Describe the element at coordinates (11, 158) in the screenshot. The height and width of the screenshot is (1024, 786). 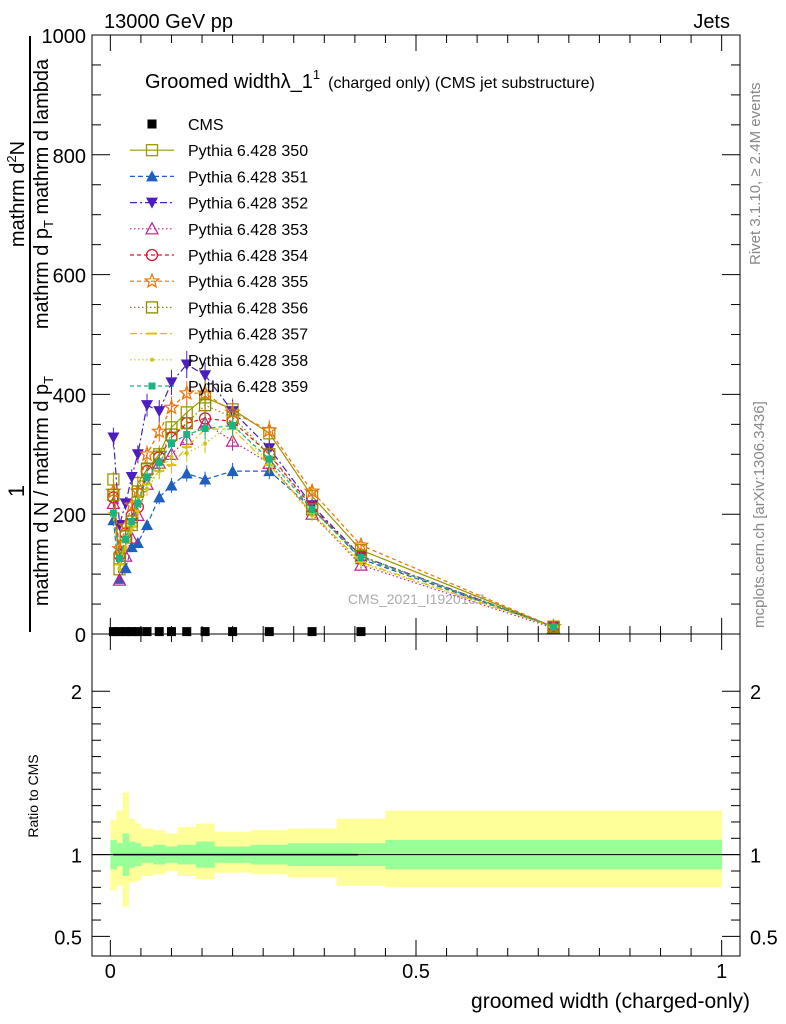
I see `y-label-num2-sup: 2` at that location.